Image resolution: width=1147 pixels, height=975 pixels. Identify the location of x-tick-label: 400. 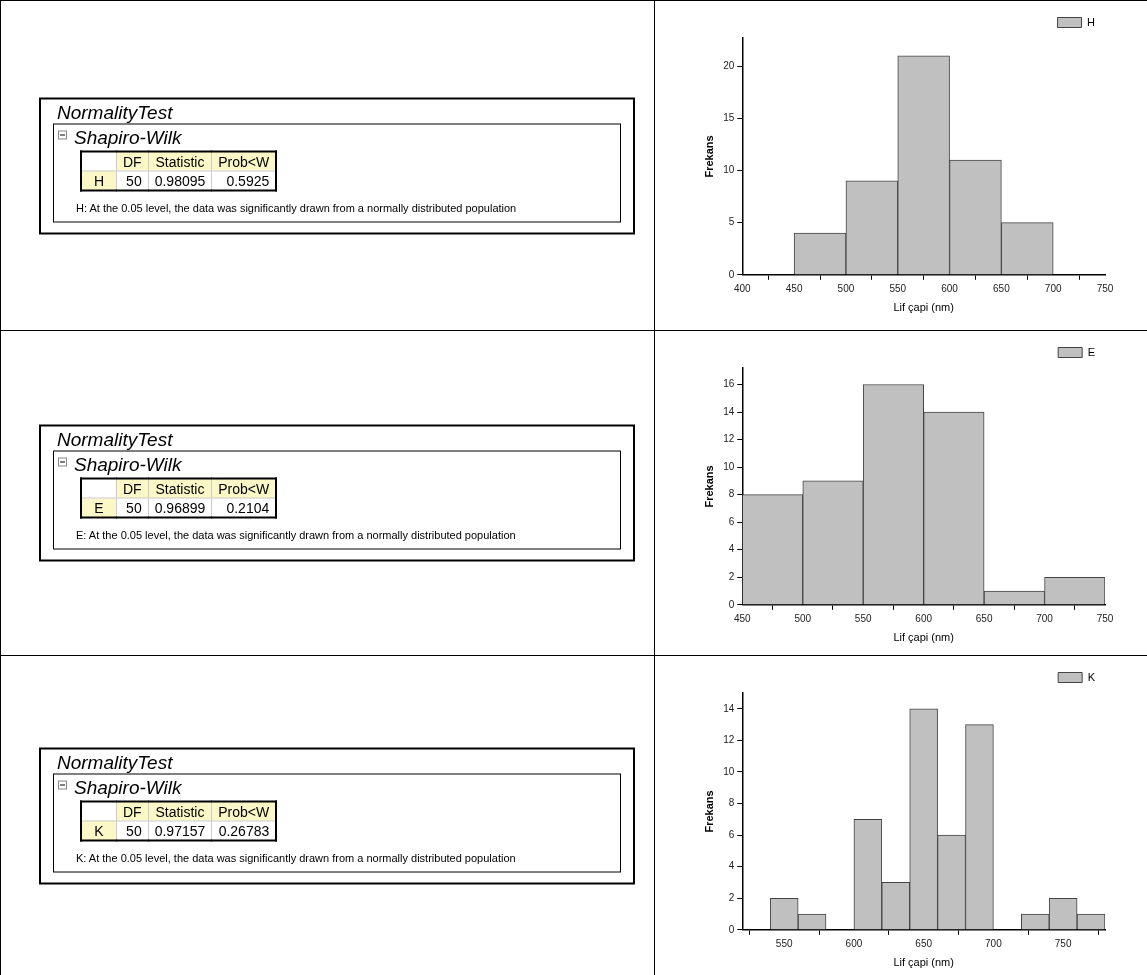
(742, 288).